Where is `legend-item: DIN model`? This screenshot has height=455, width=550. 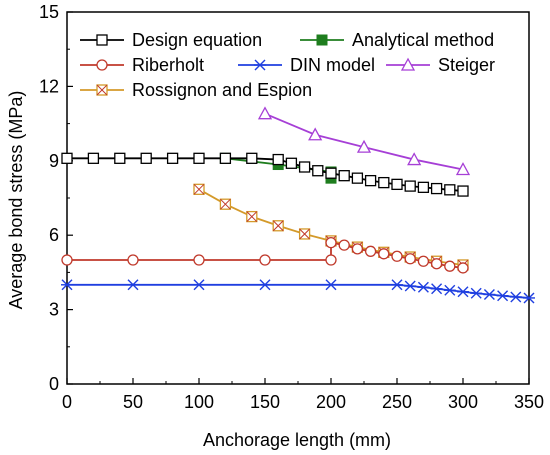 legend-item: DIN model is located at coordinates (306, 65).